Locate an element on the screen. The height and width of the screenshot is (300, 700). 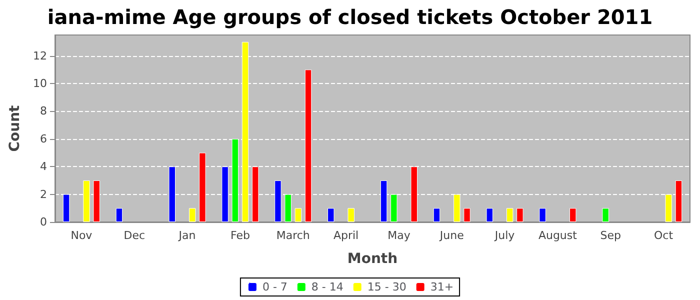
y-tick-label: 8 is located at coordinates (43, 111).